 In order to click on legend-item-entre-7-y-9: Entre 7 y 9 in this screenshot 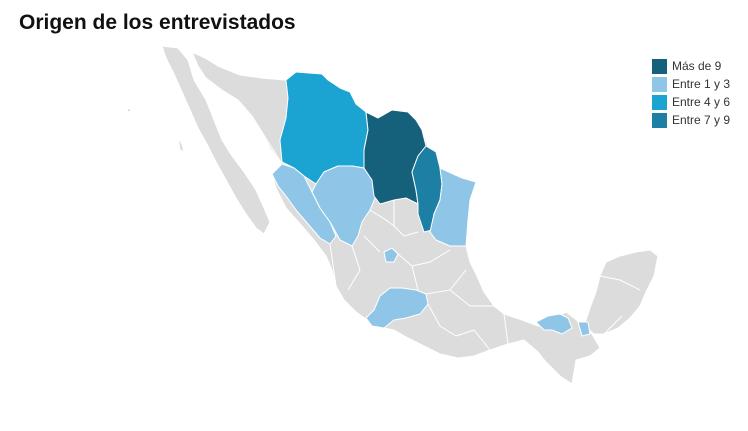, I will do `click(691, 120)`.